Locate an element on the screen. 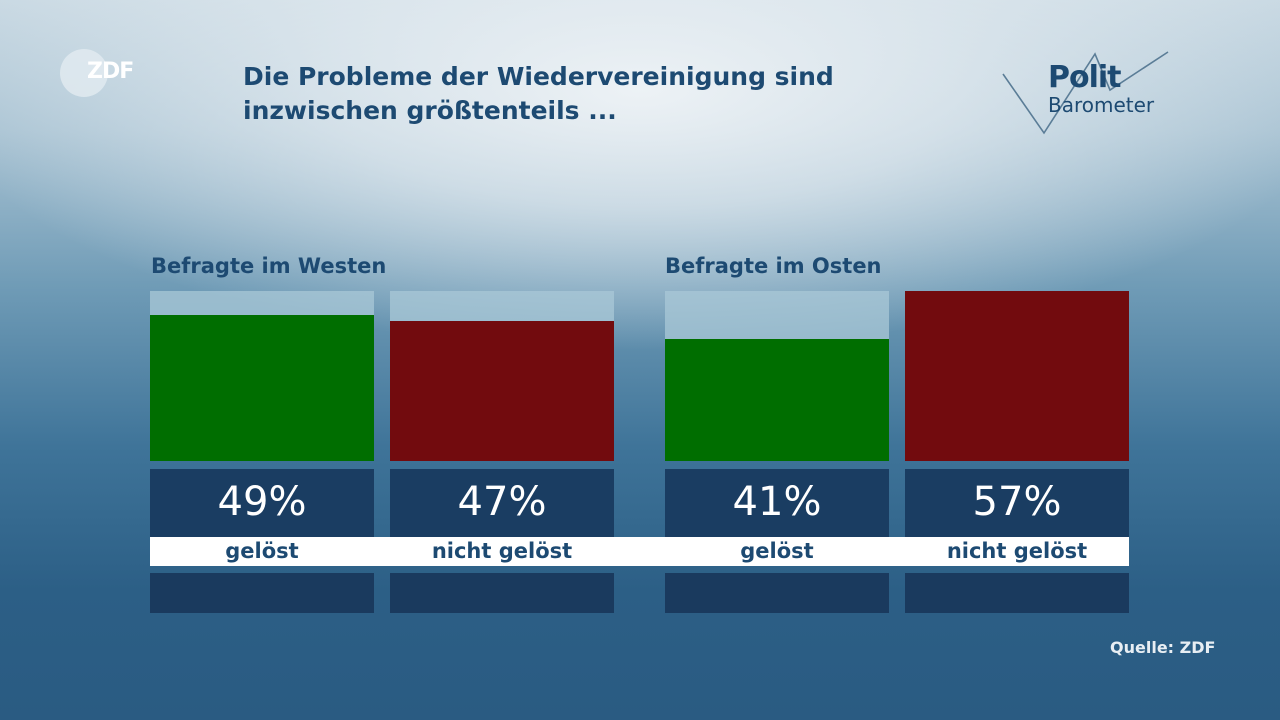 This screenshot has width=1280, height=720. source-note: Quelle: ZDF is located at coordinates (1163, 647).